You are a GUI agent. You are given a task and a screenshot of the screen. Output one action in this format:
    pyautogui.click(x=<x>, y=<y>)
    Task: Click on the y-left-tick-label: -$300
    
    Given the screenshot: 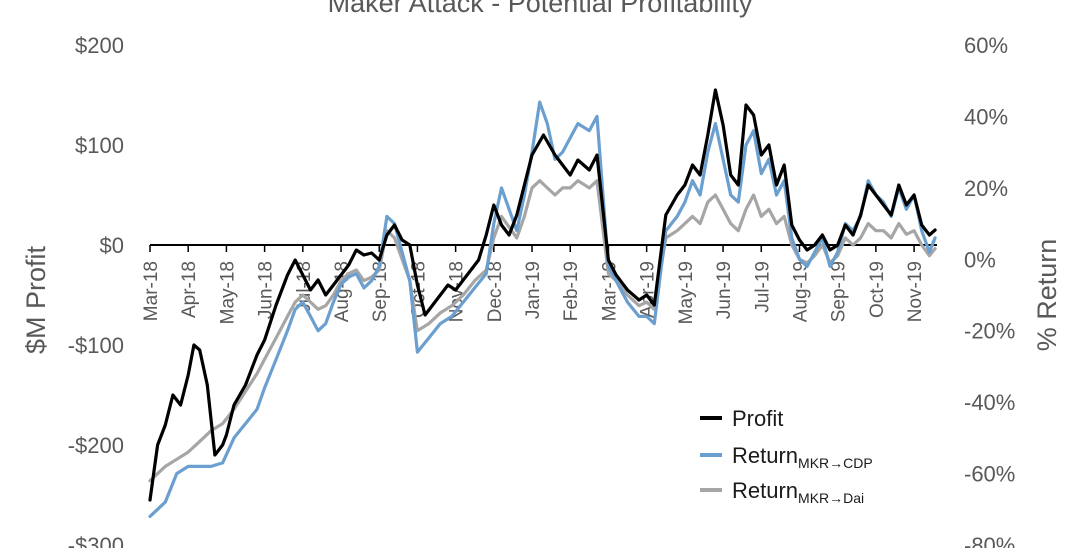 What is the action you would take?
    pyautogui.click(x=96, y=540)
    